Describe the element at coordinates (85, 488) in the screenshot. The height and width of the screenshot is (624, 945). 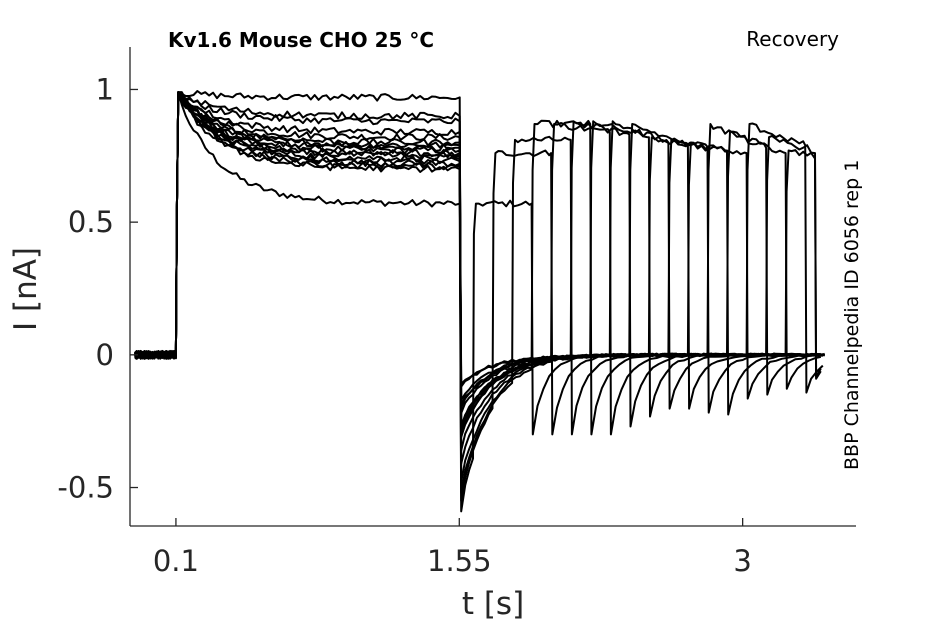
I see `y-tick-label: -0.5` at that location.